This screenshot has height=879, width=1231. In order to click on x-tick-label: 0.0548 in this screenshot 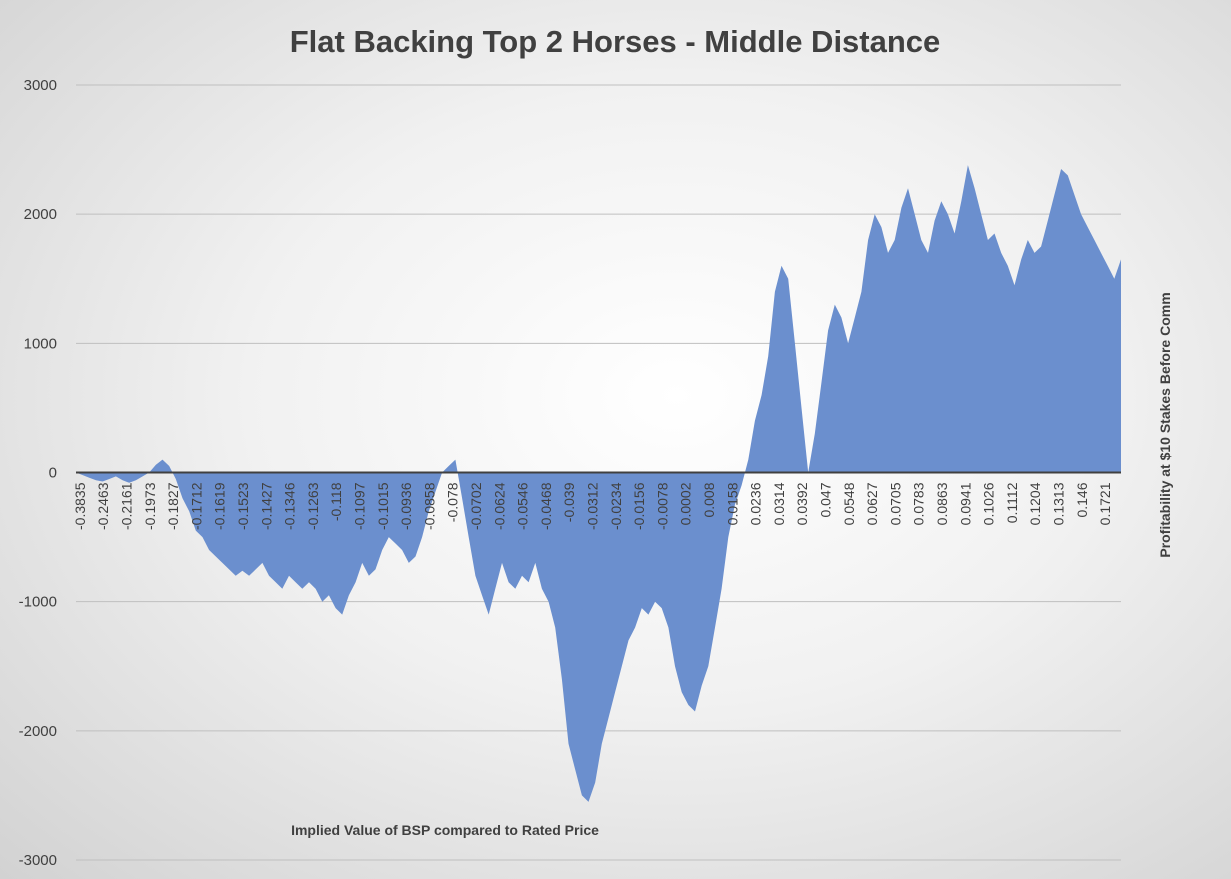, I will do `click(849, 503)`.